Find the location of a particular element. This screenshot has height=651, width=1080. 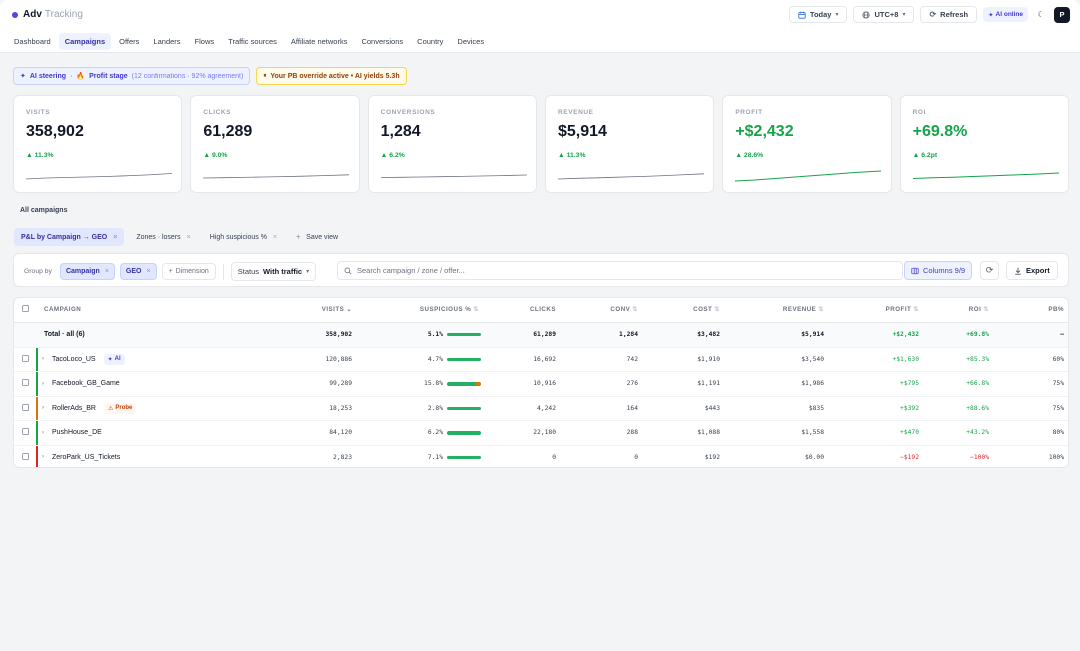

refresh-button: ⟳ Refresh is located at coordinates (949, 14).